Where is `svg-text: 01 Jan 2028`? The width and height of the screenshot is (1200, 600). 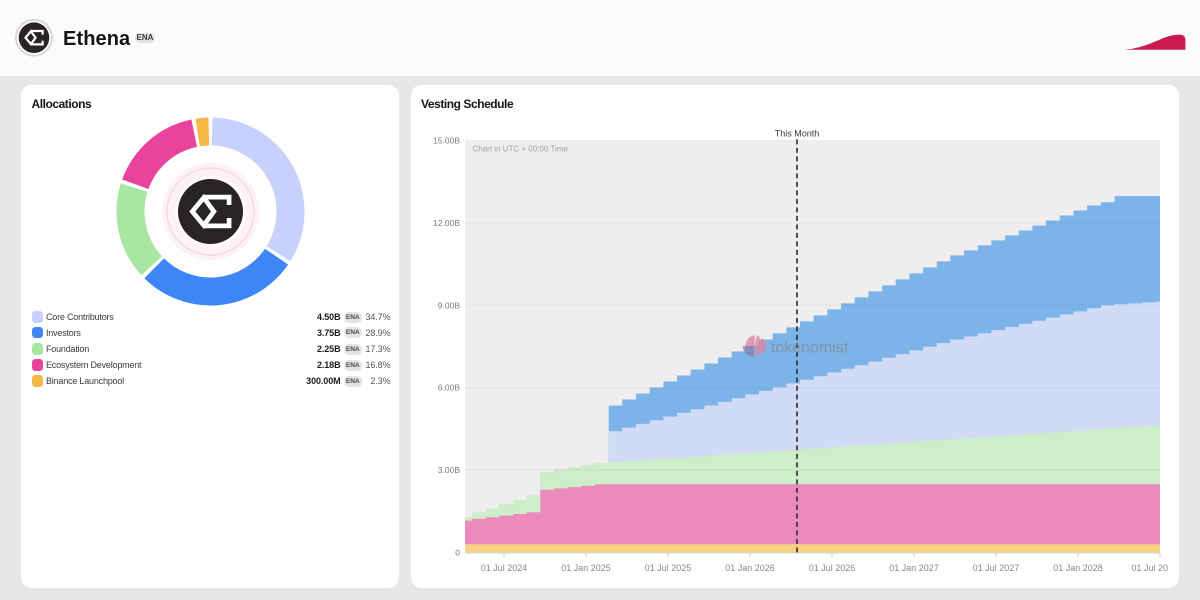 svg-text: 01 Jan 2028 is located at coordinates (1078, 568).